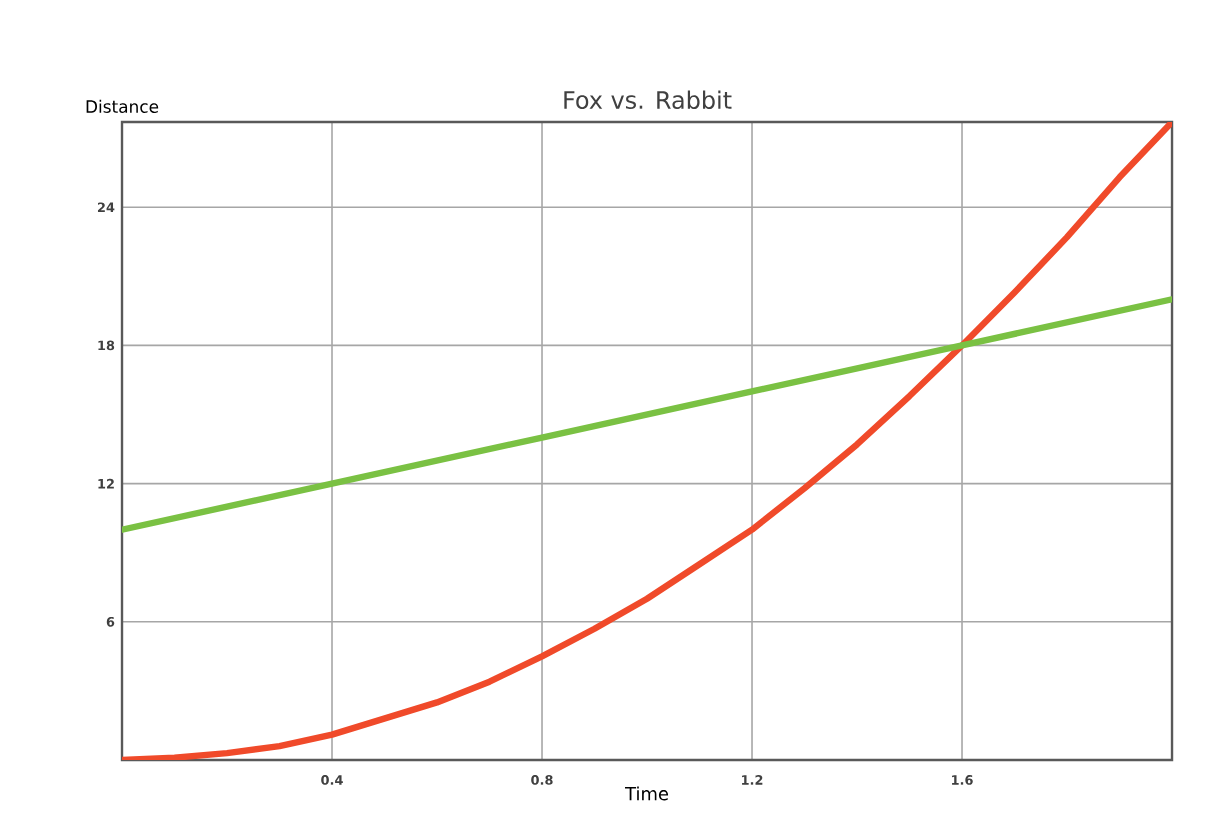  What do you see at coordinates (647, 793) in the screenshot?
I see `x-axis-title: Time` at bounding box center [647, 793].